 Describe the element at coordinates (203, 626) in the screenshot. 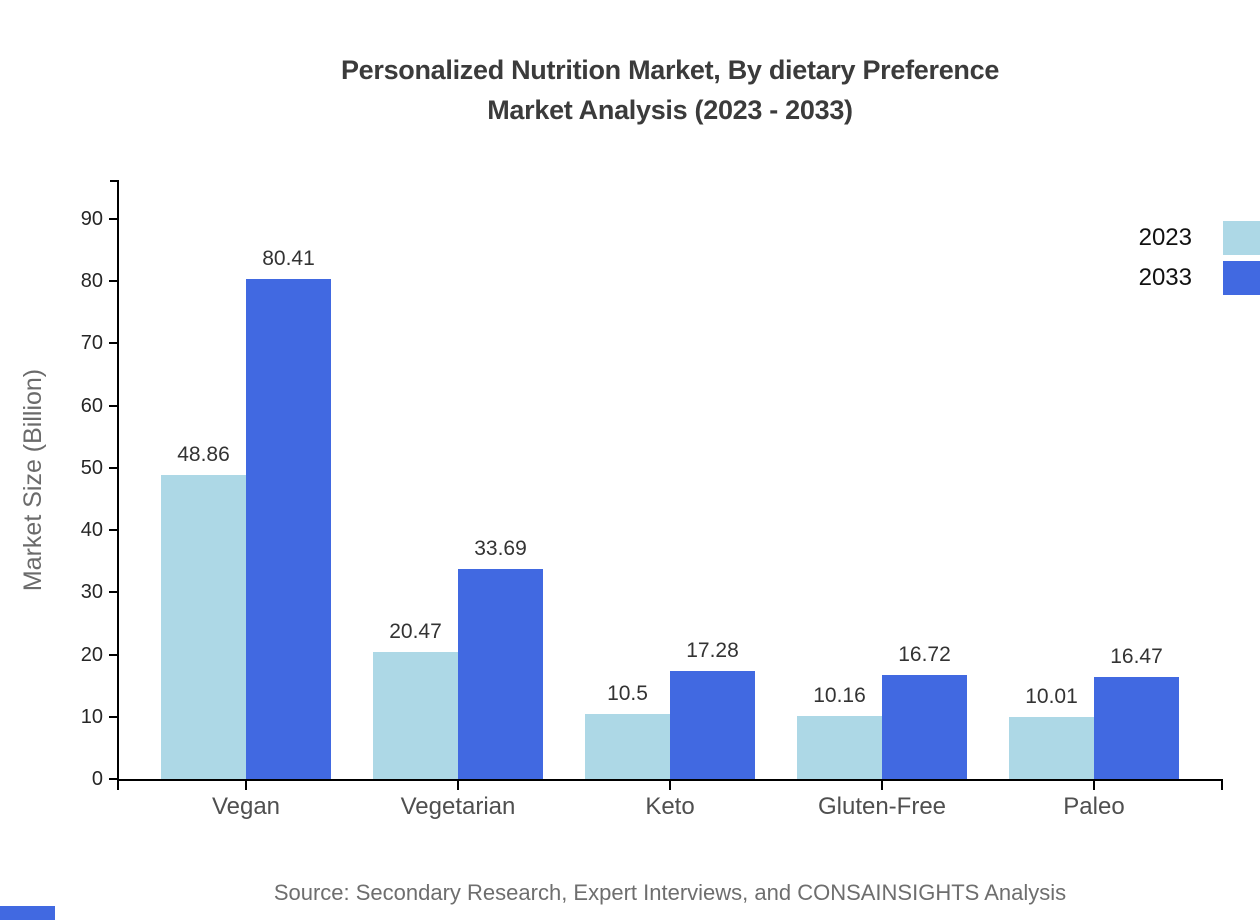

I see `bar-2023-vegan` at that location.